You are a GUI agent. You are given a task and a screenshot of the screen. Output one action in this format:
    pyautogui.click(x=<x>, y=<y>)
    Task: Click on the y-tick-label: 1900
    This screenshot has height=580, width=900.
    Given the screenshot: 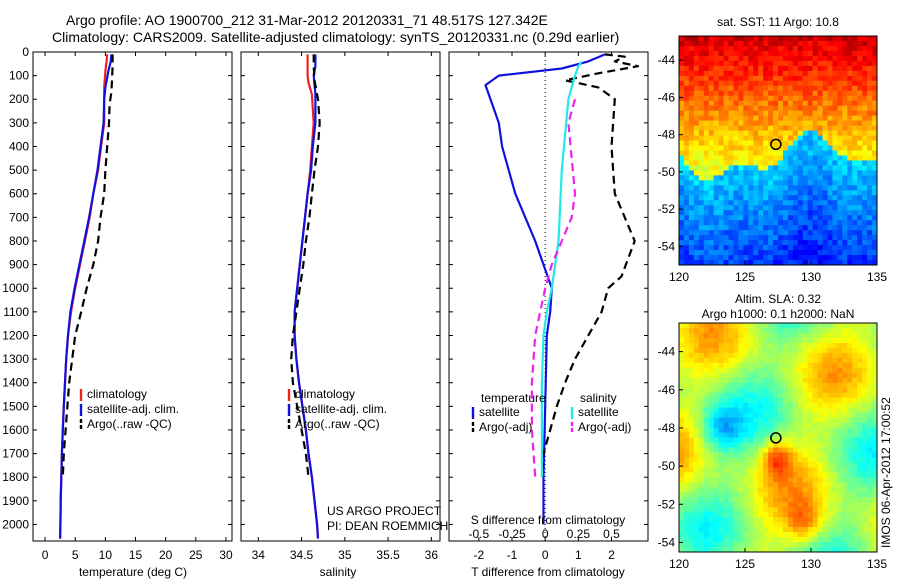 What is the action you would take?
    pyautogui.click(x=15, y=501)
    